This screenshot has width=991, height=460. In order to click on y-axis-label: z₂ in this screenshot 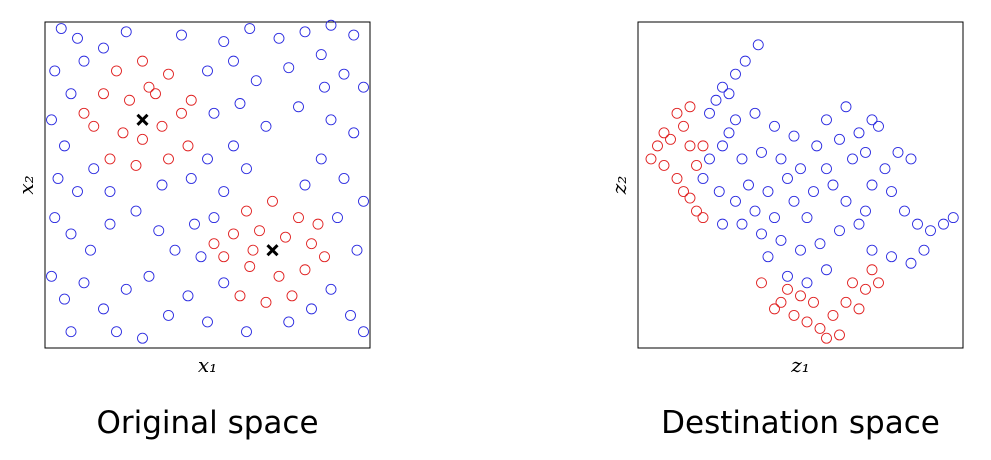, I will do `click(619, 186)`.